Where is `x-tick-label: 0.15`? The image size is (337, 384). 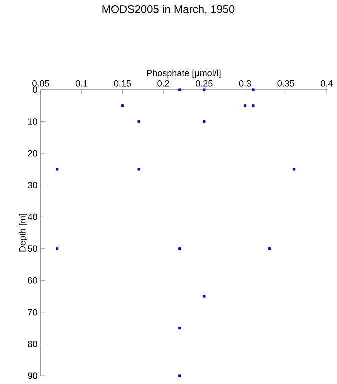 x-tick-label: 0.15 is located at coordinates (123, 83).